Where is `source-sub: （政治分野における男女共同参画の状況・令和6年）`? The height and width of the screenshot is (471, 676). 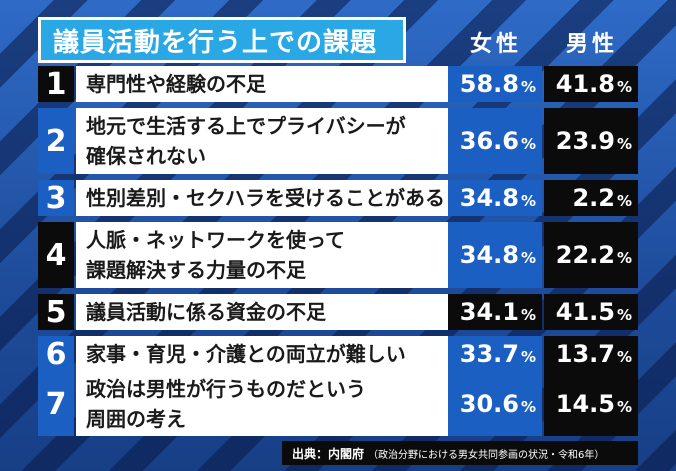 source-sub: （政治分野における男女共同参画の状況・令和6年） is located at coordinates (486, 455).